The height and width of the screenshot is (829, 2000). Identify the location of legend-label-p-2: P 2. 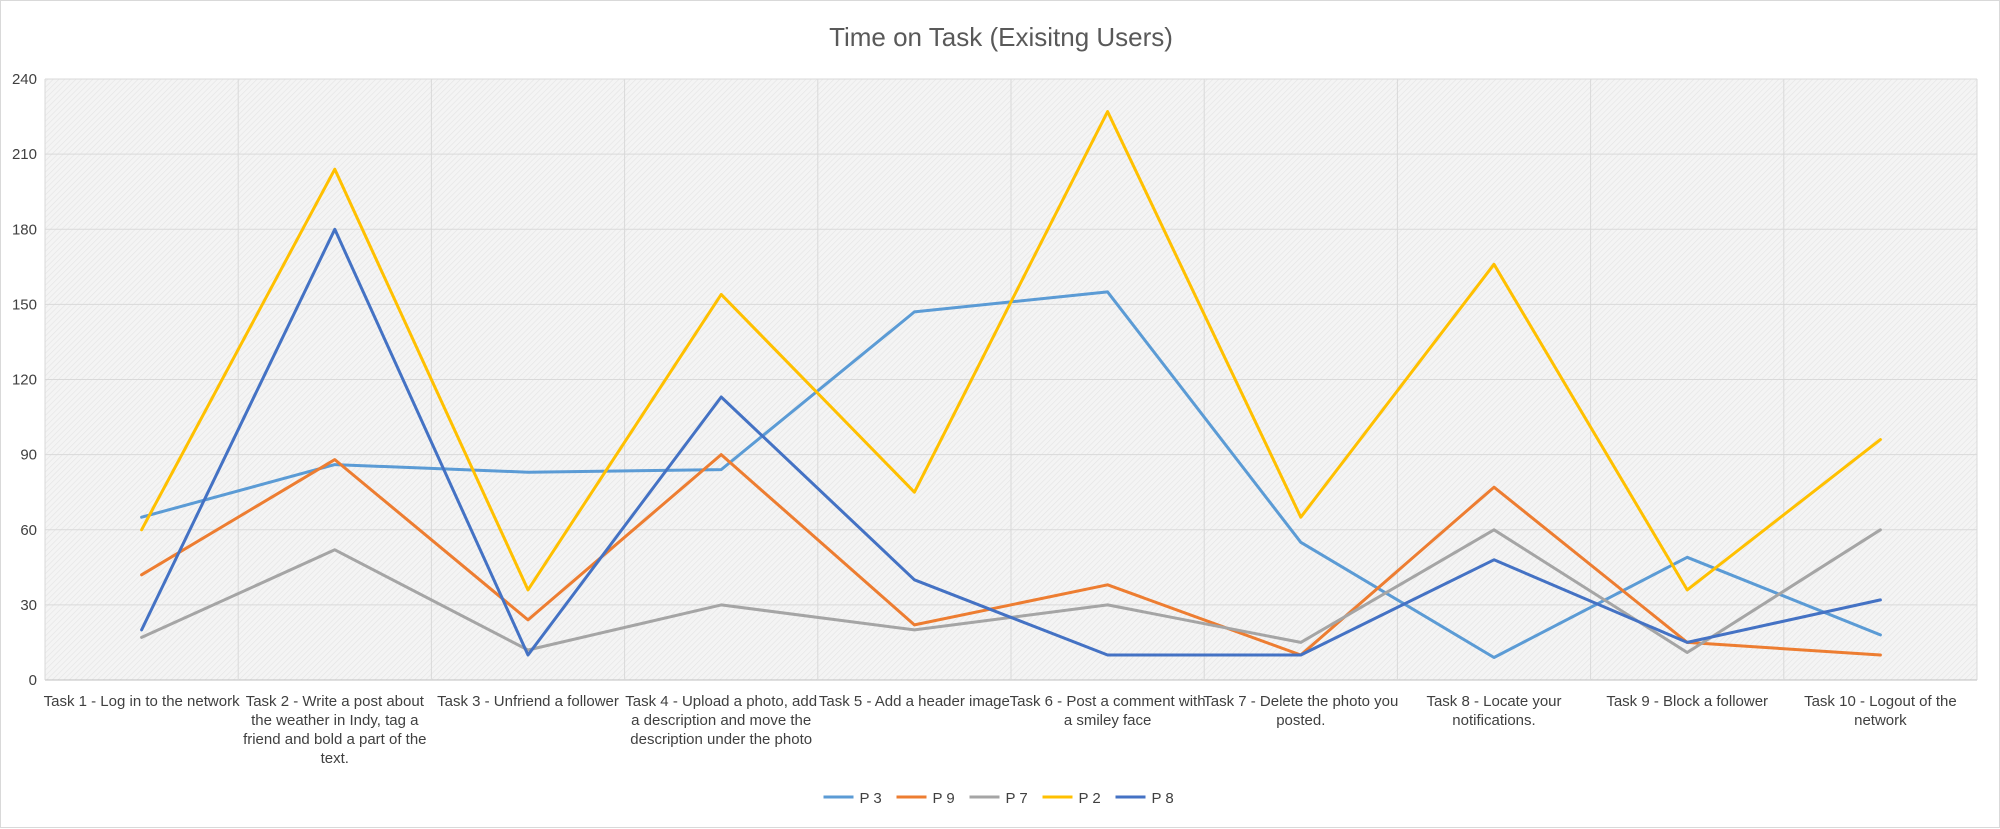
(1090, 798).